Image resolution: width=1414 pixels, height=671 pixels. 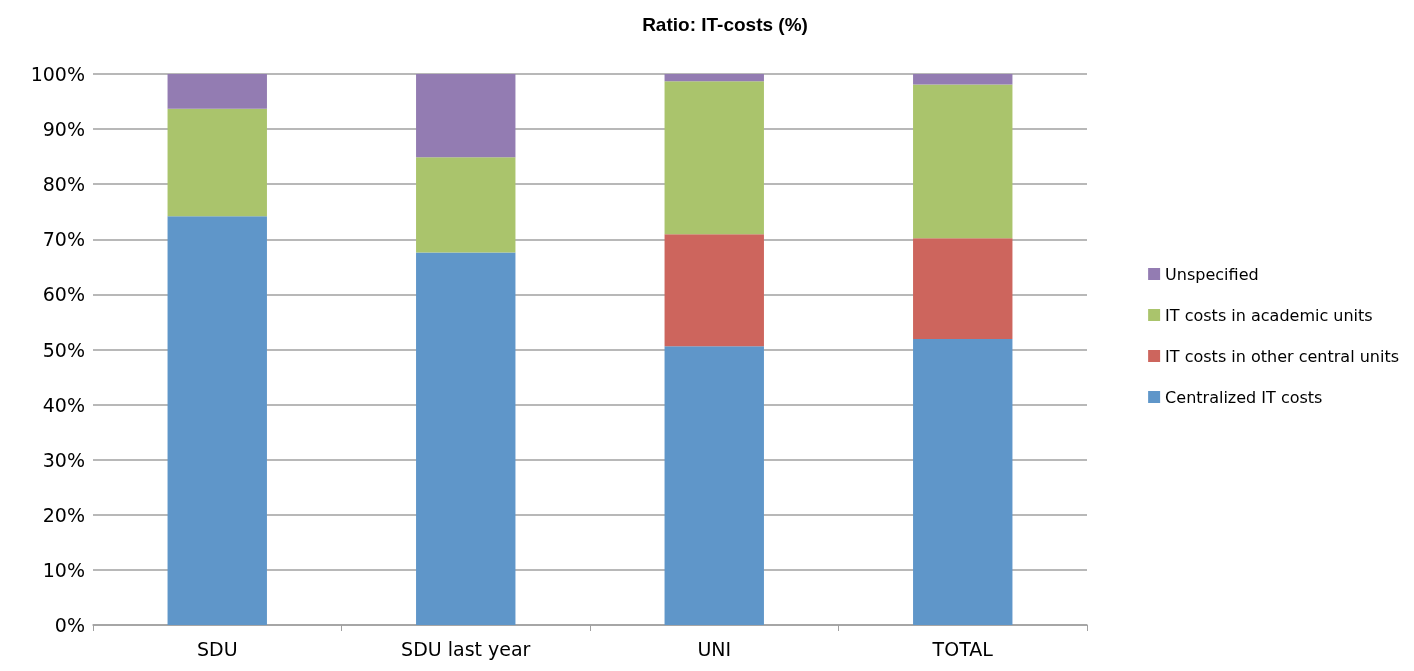 I want to click on y-tick-label: 40%, so click(x=63, y=404).